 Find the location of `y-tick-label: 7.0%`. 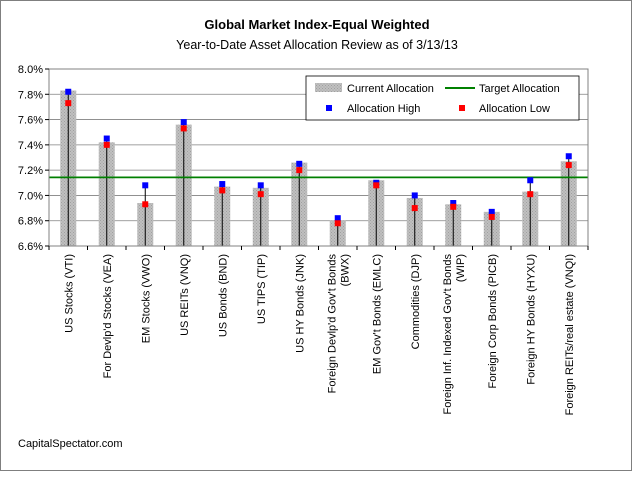

y-tick-label: 7.0% is located at coordinates (30, 196).